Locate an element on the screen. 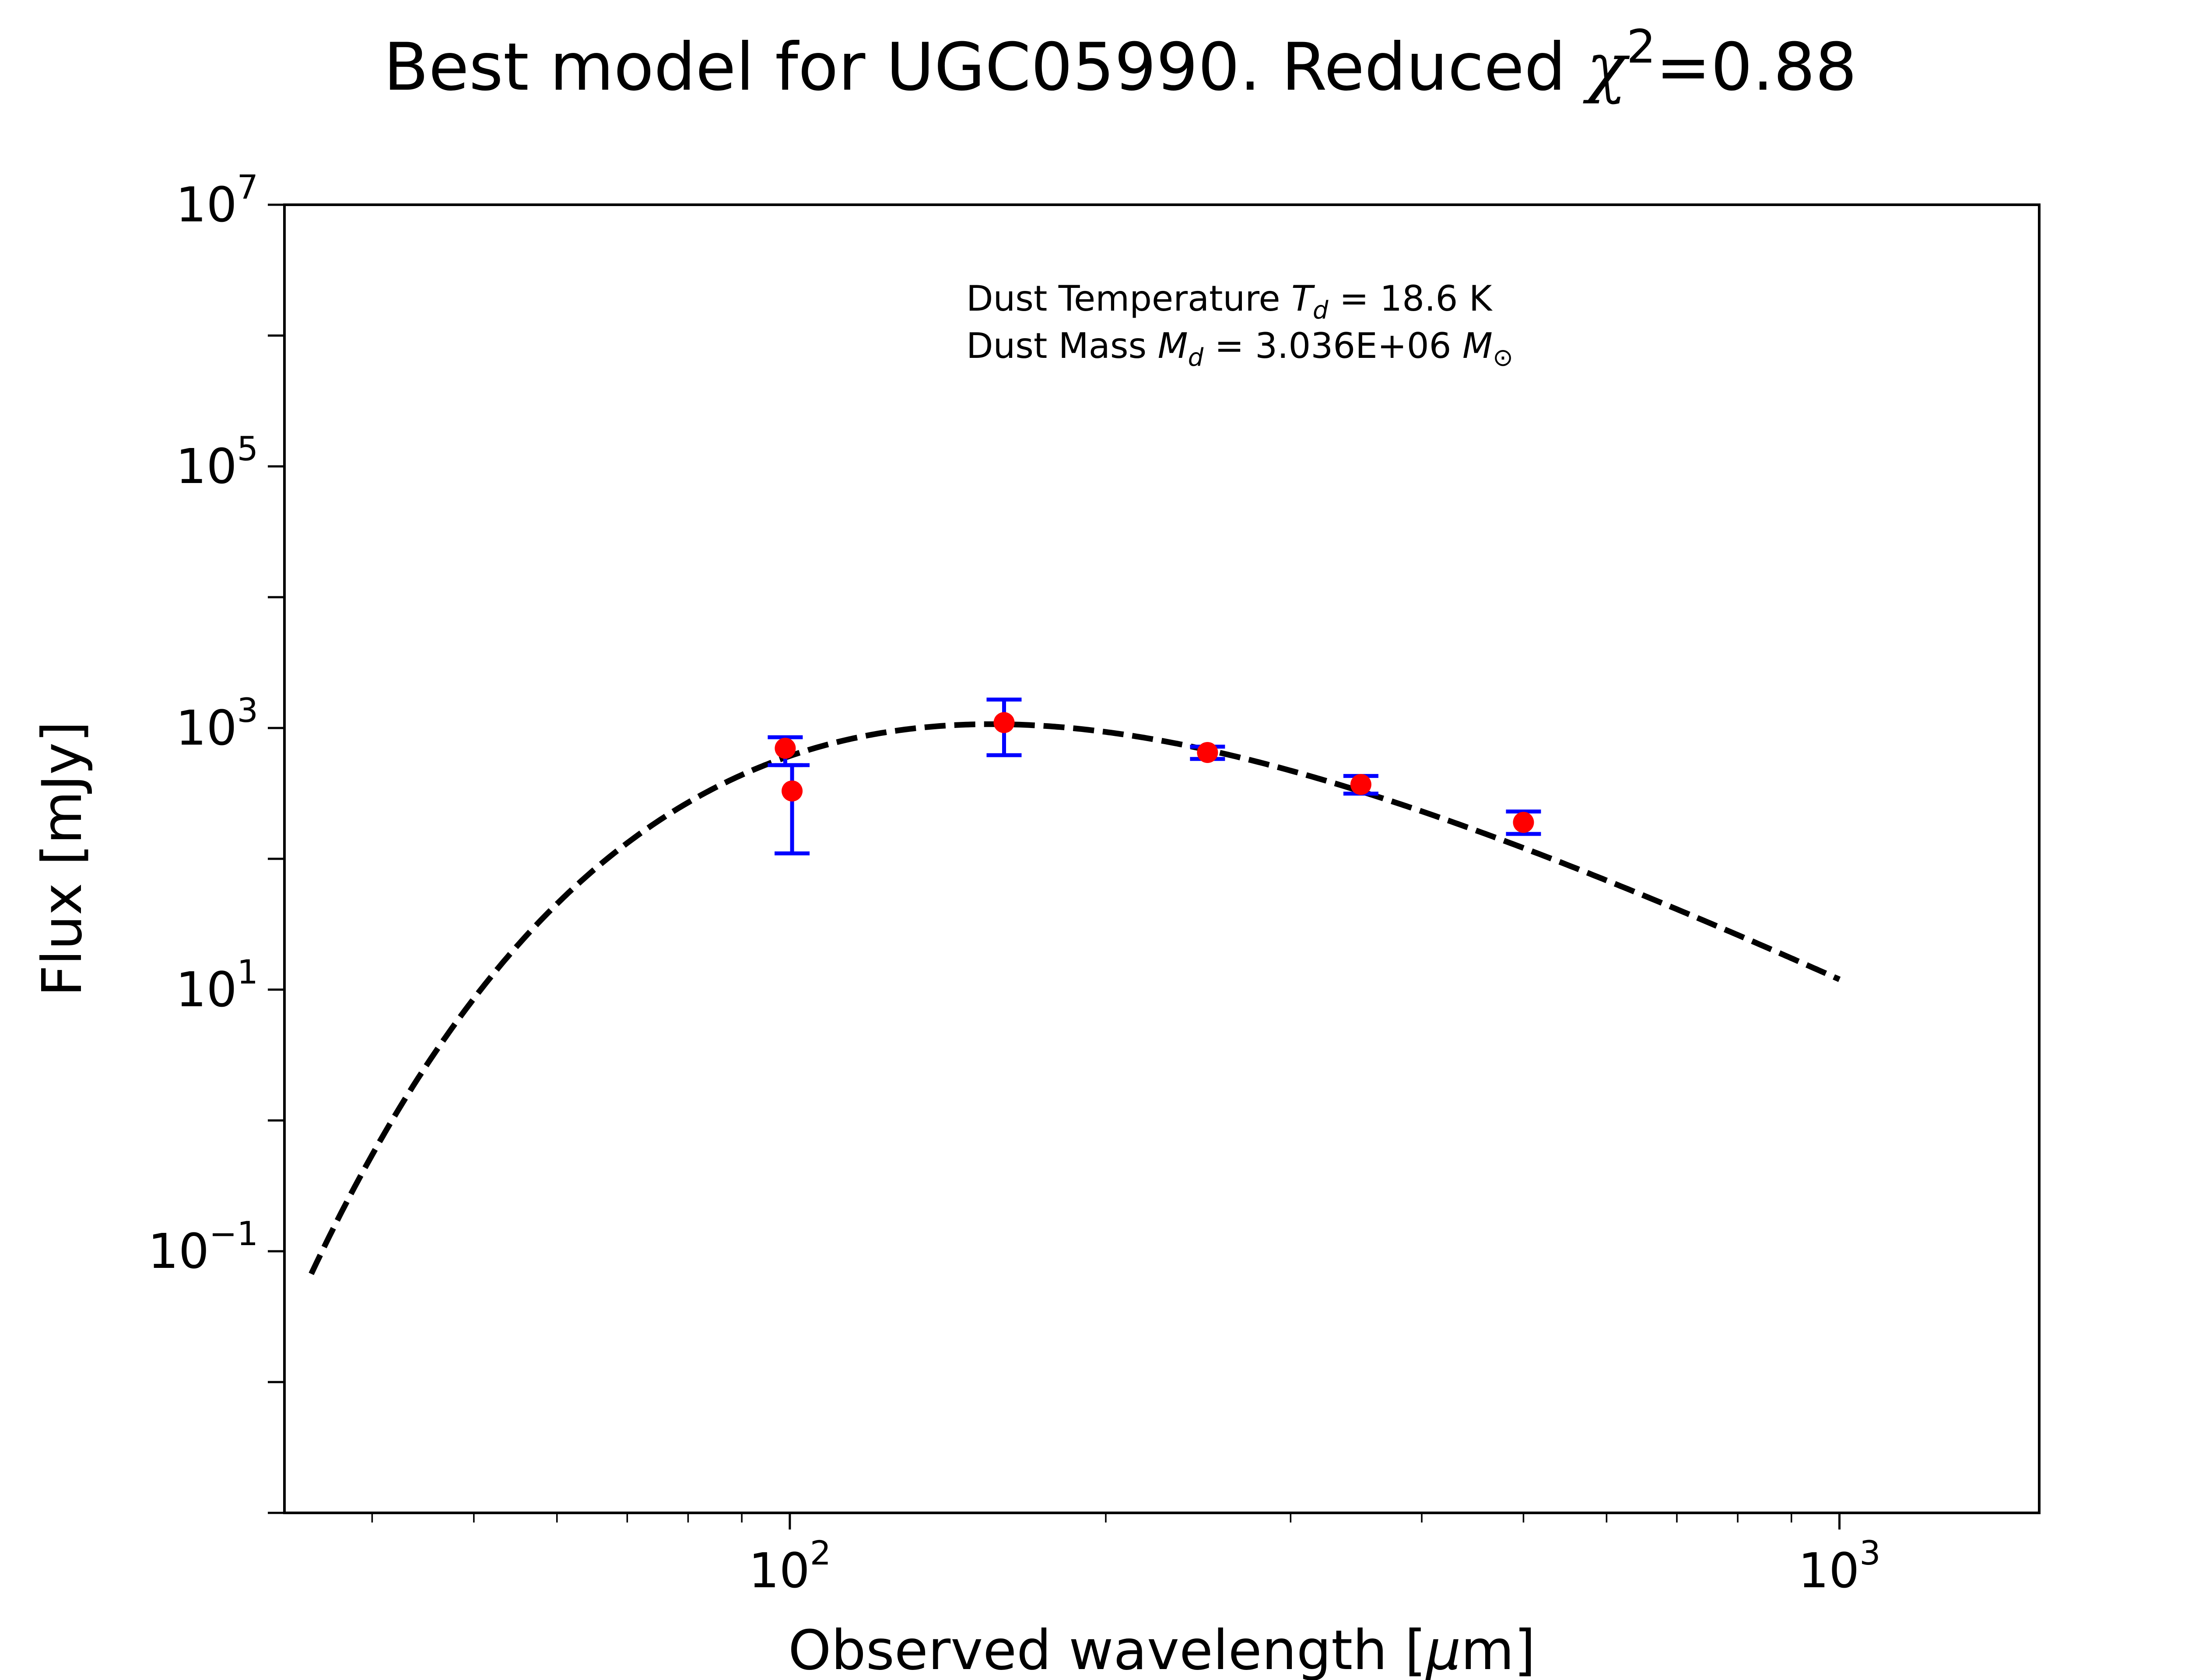  chart-title: Best model for UGC05990. Reduced χ2=0.88 is located at coordinates (1120, 62).